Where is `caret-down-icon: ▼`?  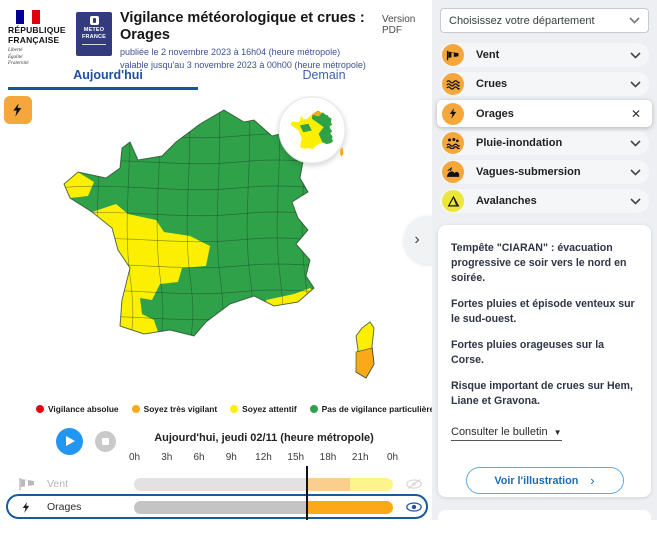
caret-down-icon: ▼ is located at coordinates (557, 433).